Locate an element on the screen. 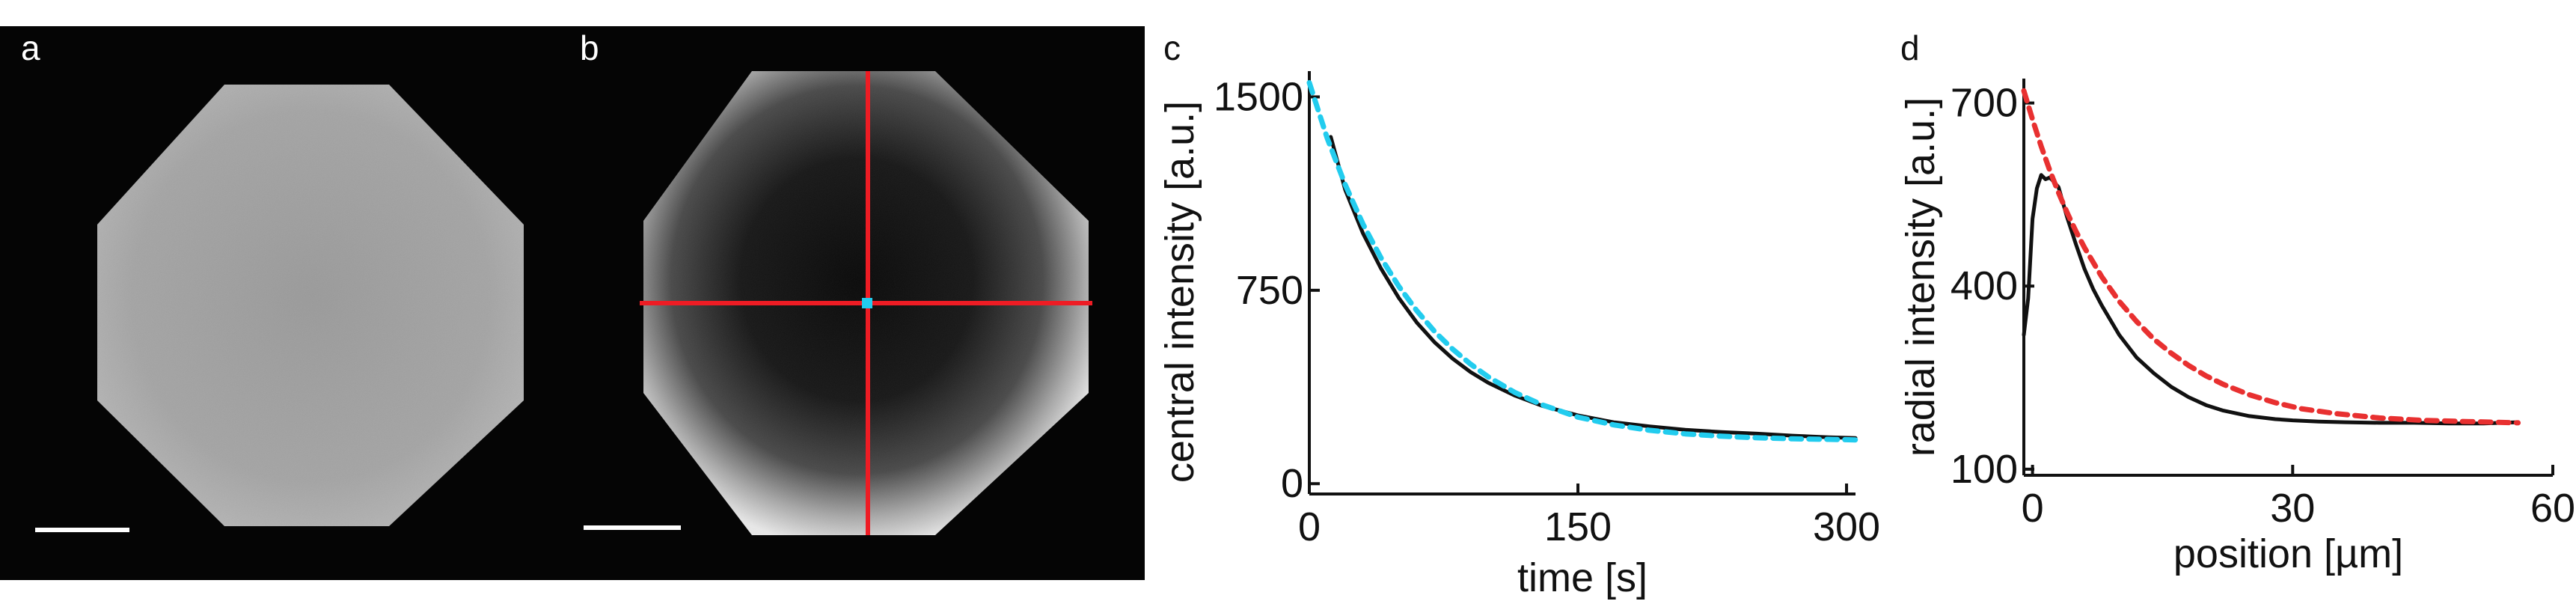  panel-c-x-axis-label: time [s] is located at coordinates (1583, 577).